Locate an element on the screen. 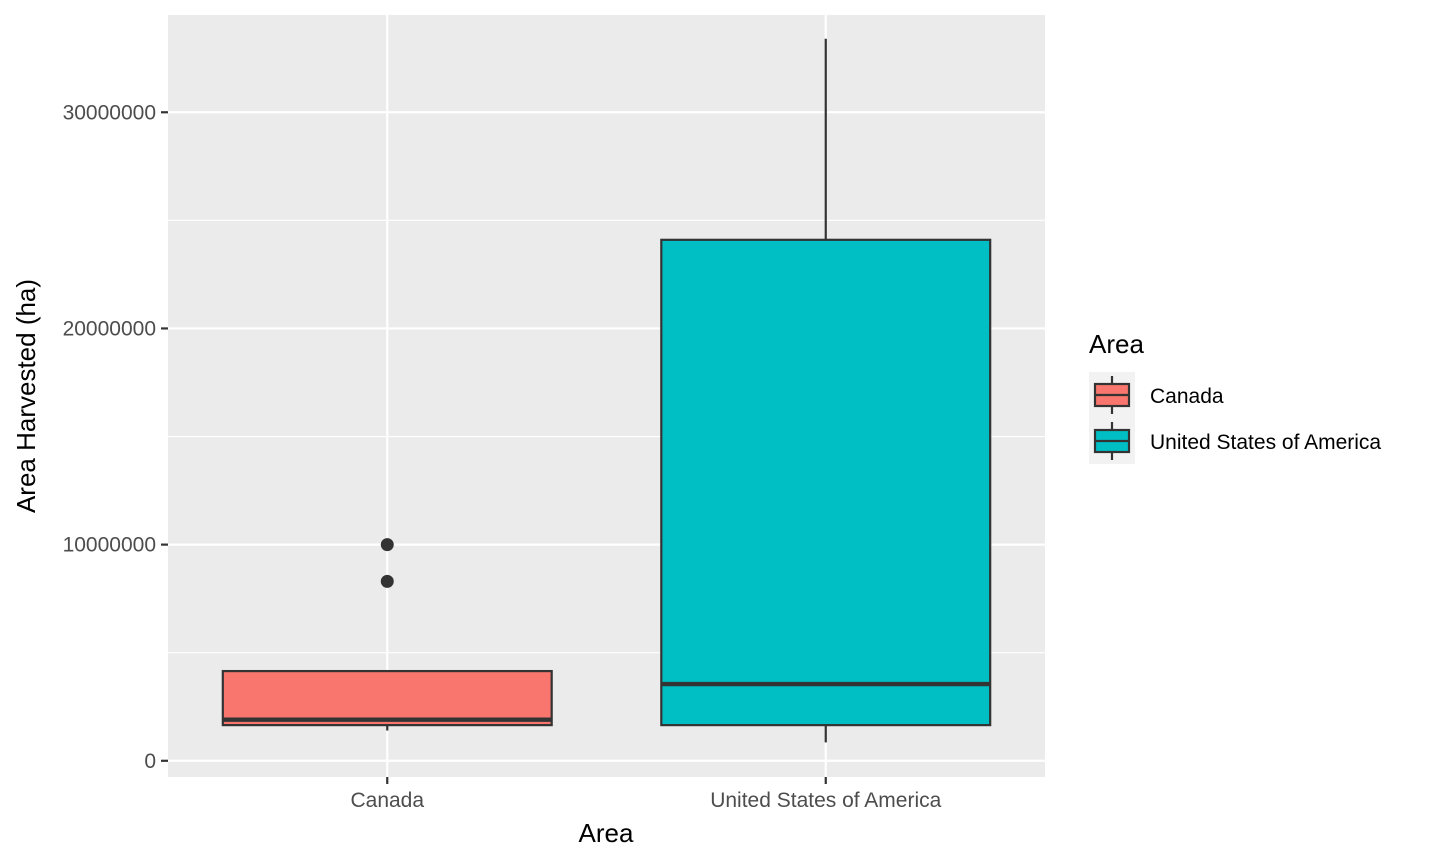 The width and height of the screenshot is (1440, 864). x-tick-label: Canada is located at coordinates (387, 800).